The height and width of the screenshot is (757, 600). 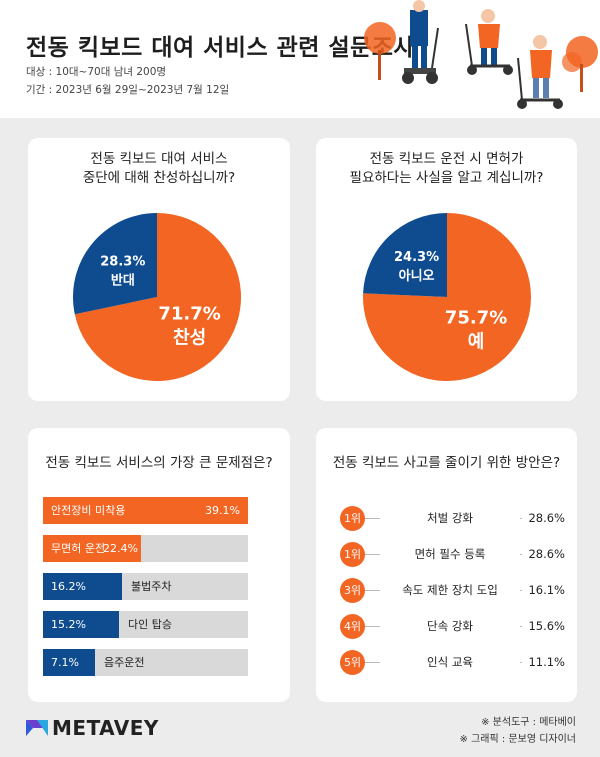 What do you see at coordinates (123, 280) in the screenshot?
I see `pie1-반대-label: 반대` at bounding box center [123, 280].